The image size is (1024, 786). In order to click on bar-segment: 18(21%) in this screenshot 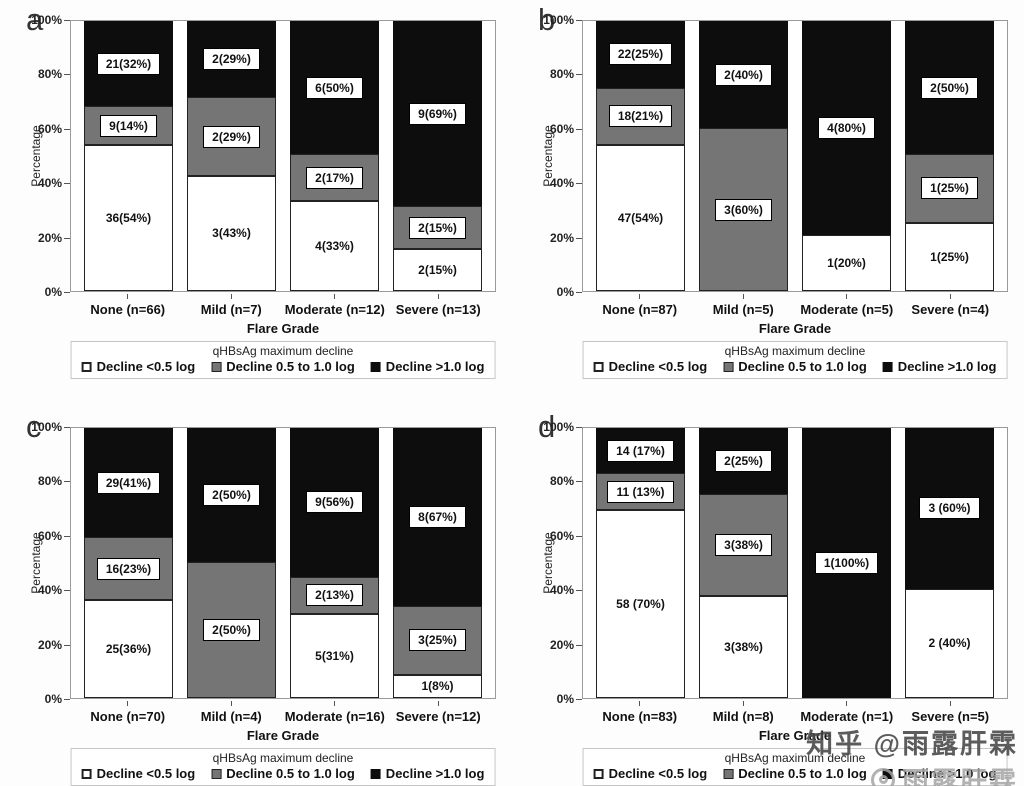, I will do `click(640, 116)`.